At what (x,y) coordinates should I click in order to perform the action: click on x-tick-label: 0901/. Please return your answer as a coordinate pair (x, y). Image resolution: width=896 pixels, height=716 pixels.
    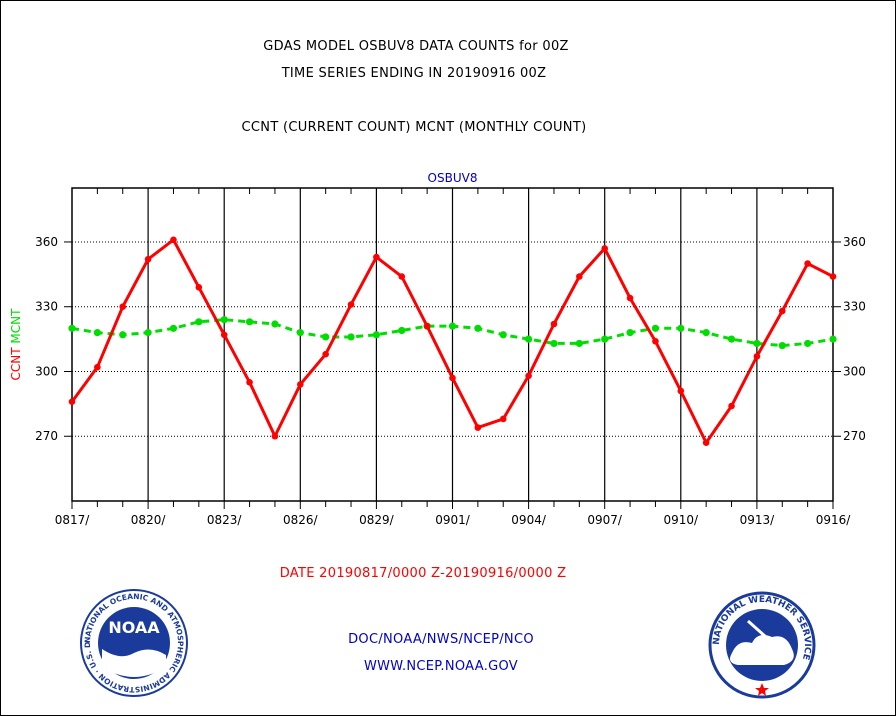
    Looking at the image, I should click on (453, 520).